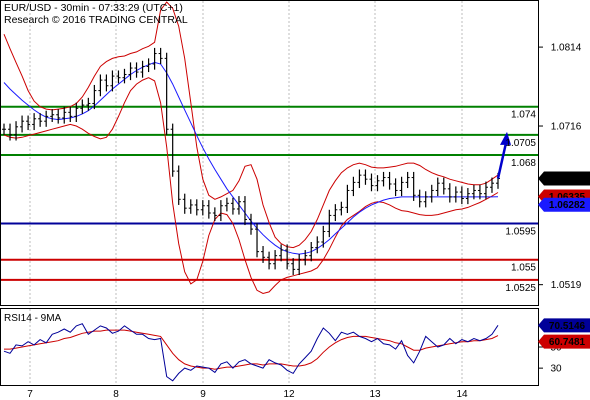  Describe the element at coordinates (30, 394) in the screenshot. I see `x-tick-label: 7` at that location.